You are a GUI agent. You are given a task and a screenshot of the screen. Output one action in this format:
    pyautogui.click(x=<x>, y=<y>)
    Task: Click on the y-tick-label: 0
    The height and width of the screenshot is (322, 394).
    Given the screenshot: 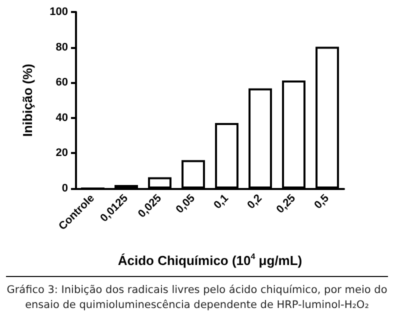 What is the action you would take?
    pyautogui.click(x=65, y=188)
    